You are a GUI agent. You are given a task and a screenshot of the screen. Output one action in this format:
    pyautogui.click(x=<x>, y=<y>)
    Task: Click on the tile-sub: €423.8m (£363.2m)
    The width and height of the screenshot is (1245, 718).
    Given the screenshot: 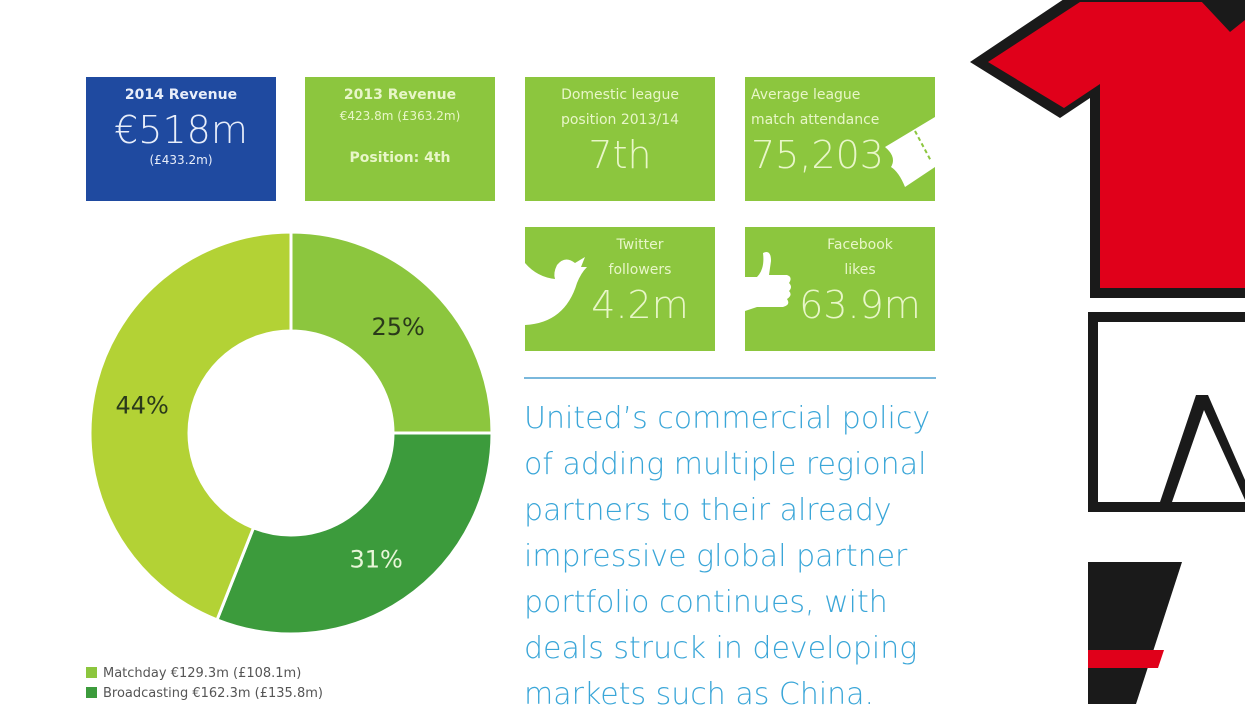 What is the action you would take?
    pyautogui.click(x=400, y=116)
    